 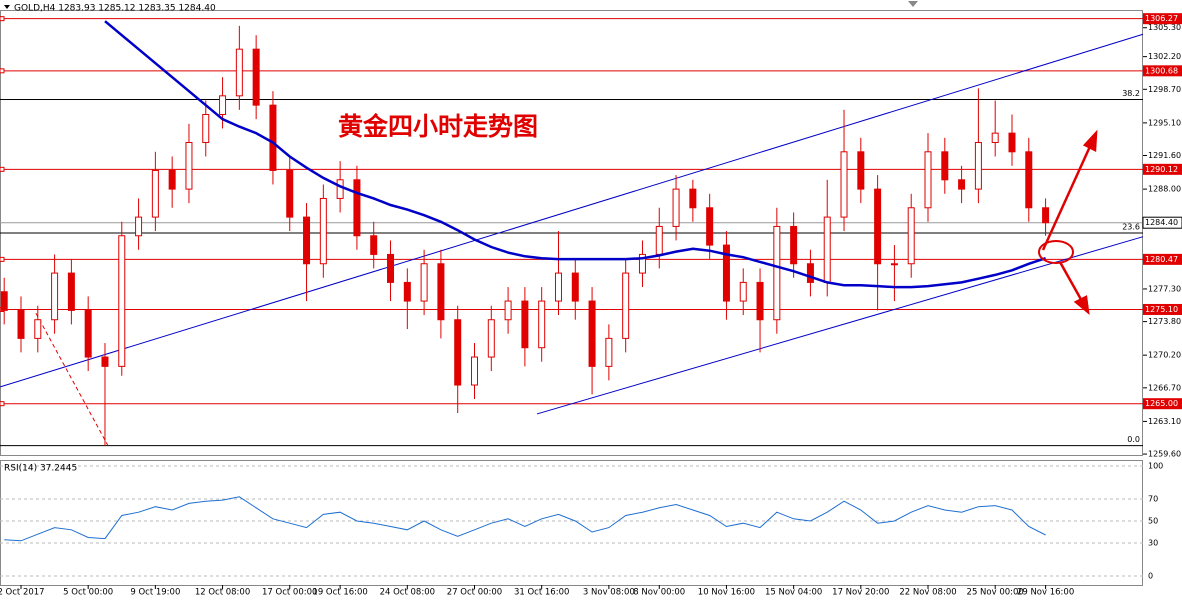 What do you see at coordinates (474, 593) in the screenshot?
I see `x-tick-label: 27 Oct 00:00` at bounding box center [474, 593].